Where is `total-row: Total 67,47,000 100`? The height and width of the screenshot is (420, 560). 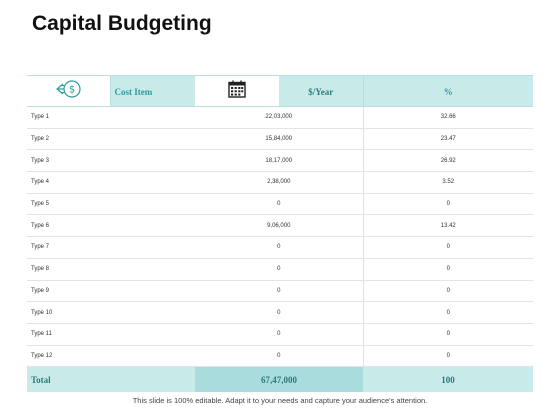 total-row: Total 67,47,000 100 is located at coordinates (280, 379).